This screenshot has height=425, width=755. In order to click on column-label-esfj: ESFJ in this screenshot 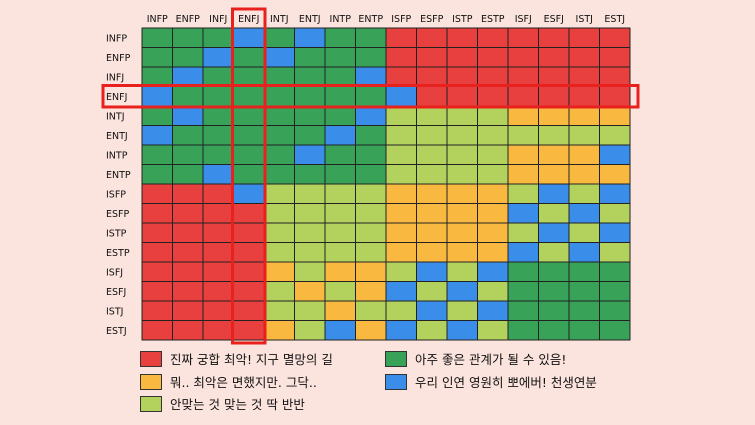, I will do `click(554, 19)`.